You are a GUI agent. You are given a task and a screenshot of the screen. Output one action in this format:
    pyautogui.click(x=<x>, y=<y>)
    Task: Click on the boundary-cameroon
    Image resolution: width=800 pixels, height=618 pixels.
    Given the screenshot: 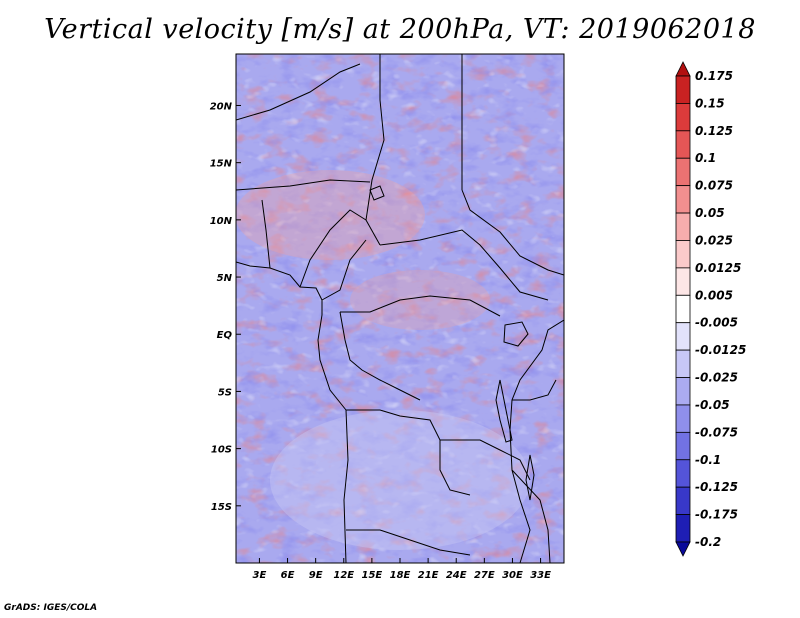 What is the action you would take?
    pyautogui.click(x=344, y=270)
    